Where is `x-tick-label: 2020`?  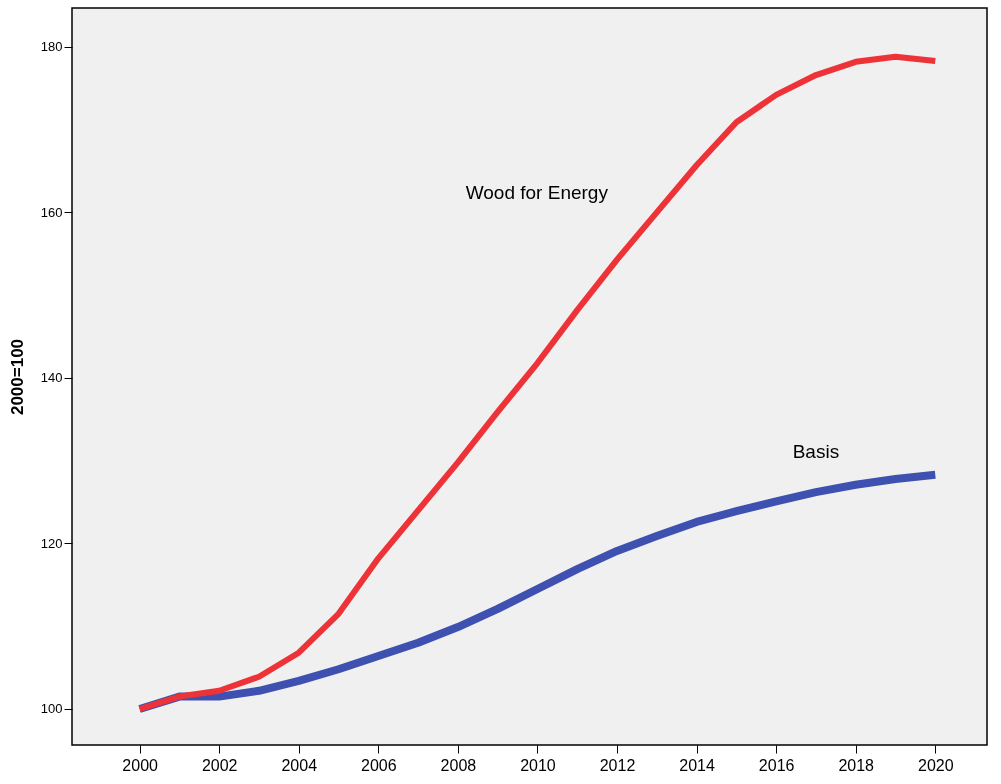
x-tick-label: 2020 is located at coordinates (935, 765).